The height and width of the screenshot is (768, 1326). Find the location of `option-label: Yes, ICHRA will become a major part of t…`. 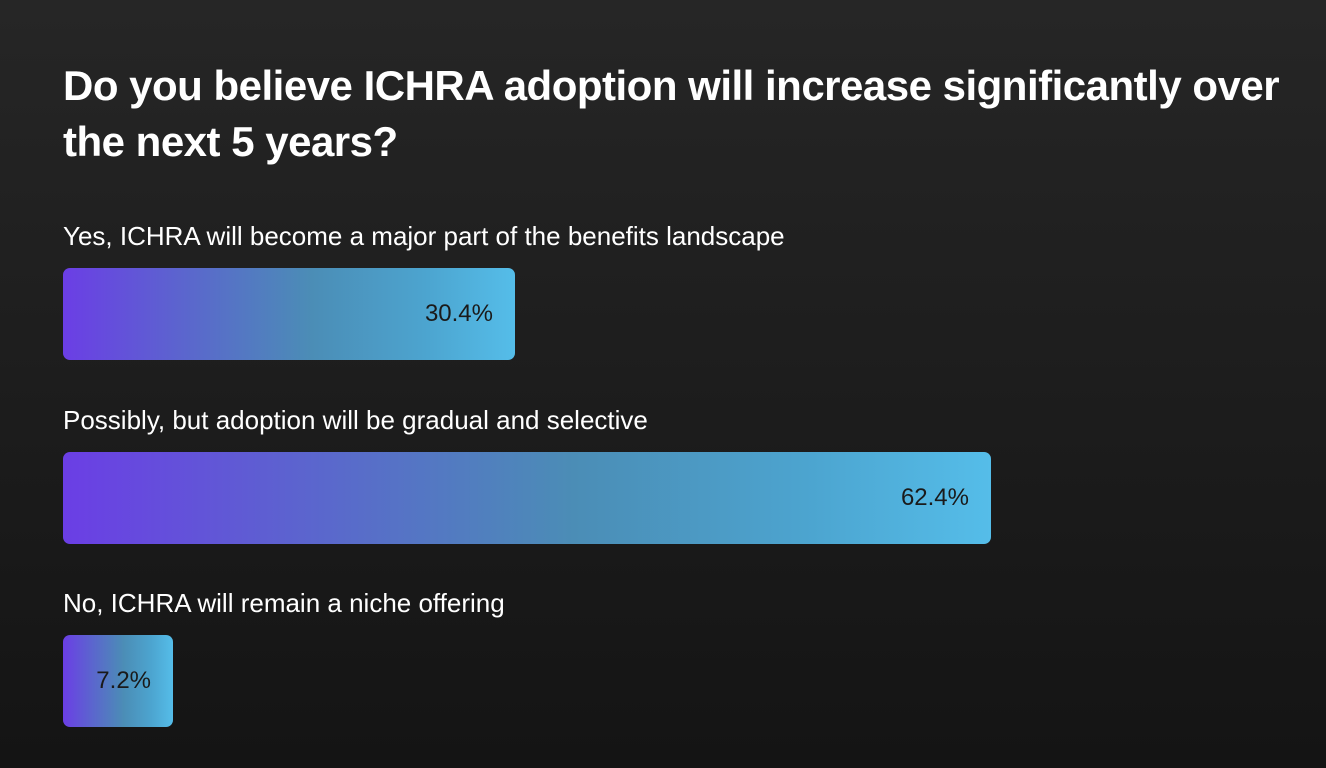

option-label: Yes, ICHRA will become a major part of t… is located at coordinates (424, 236).